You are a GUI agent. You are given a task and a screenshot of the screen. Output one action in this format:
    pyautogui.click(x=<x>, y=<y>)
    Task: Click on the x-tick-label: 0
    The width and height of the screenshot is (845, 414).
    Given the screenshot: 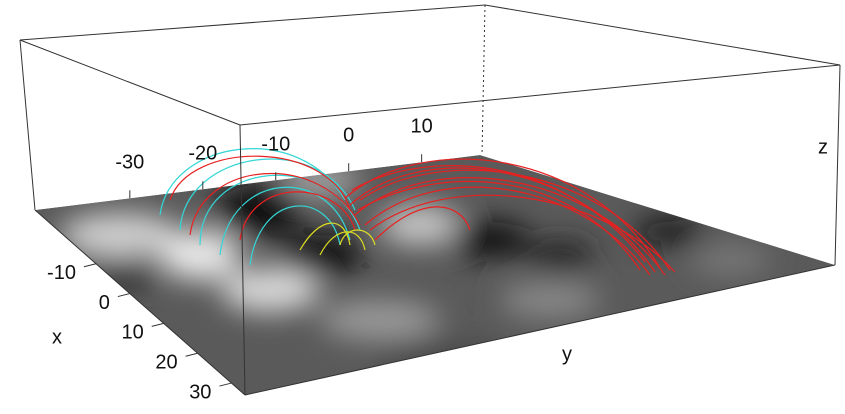 What is the action you would take?
    pyautogui.click(x=104, y=303)
    